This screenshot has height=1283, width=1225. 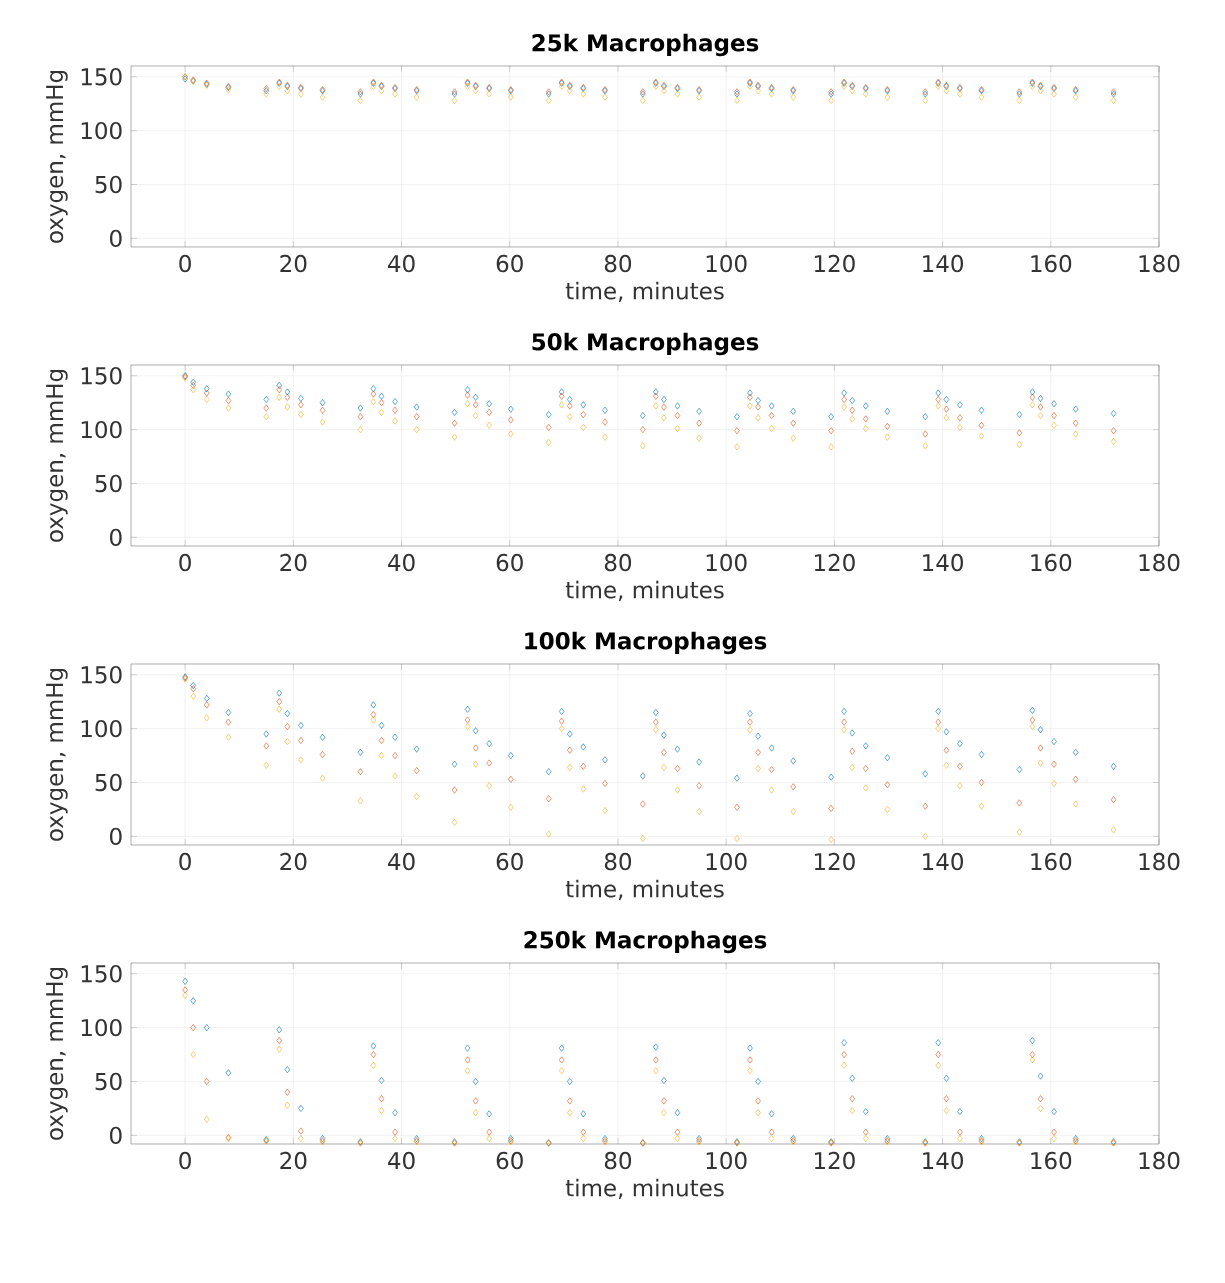 What do you see at coordinates (646, 643) in the screenshot?
I see `chart-title: 100k Macrophages` at bounding box center [646, 643].